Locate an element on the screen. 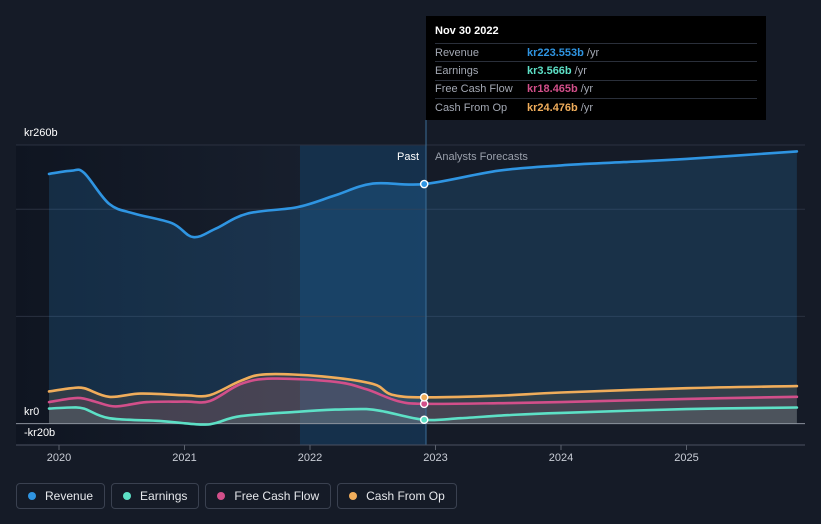  legend-item-revenue: Revenue is located at coordinates (61, 496).